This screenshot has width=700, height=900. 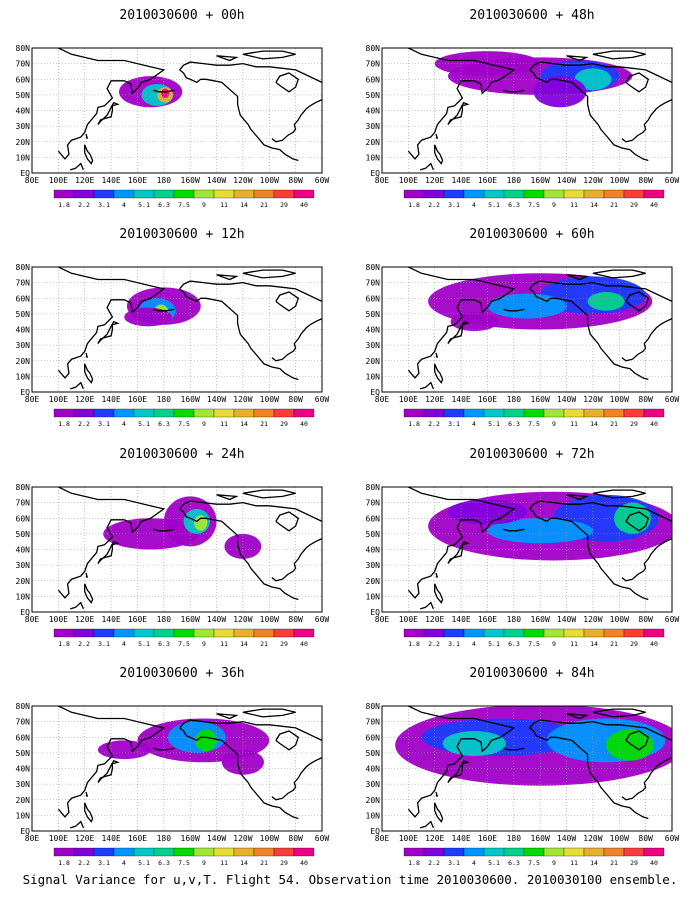 I want to click on lon-label: 100W, so click(x=269, y=619).